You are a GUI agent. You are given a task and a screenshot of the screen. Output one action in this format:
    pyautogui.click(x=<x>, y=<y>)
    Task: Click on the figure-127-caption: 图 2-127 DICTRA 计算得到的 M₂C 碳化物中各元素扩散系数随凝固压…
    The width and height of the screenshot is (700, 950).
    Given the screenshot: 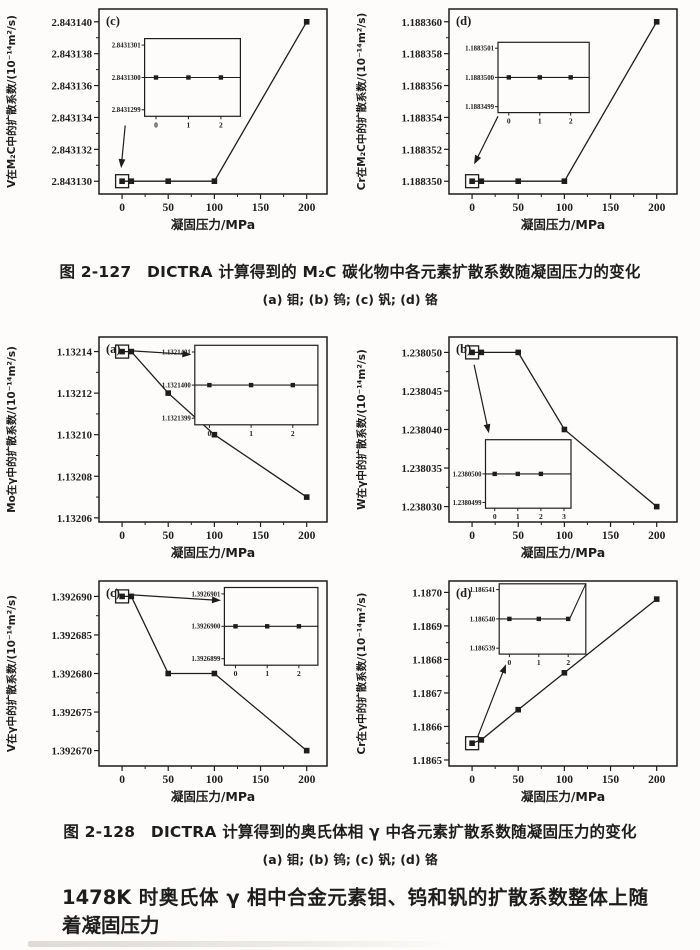 What is the action you would take?
    pyautogui.click(x=350, y=284)
    